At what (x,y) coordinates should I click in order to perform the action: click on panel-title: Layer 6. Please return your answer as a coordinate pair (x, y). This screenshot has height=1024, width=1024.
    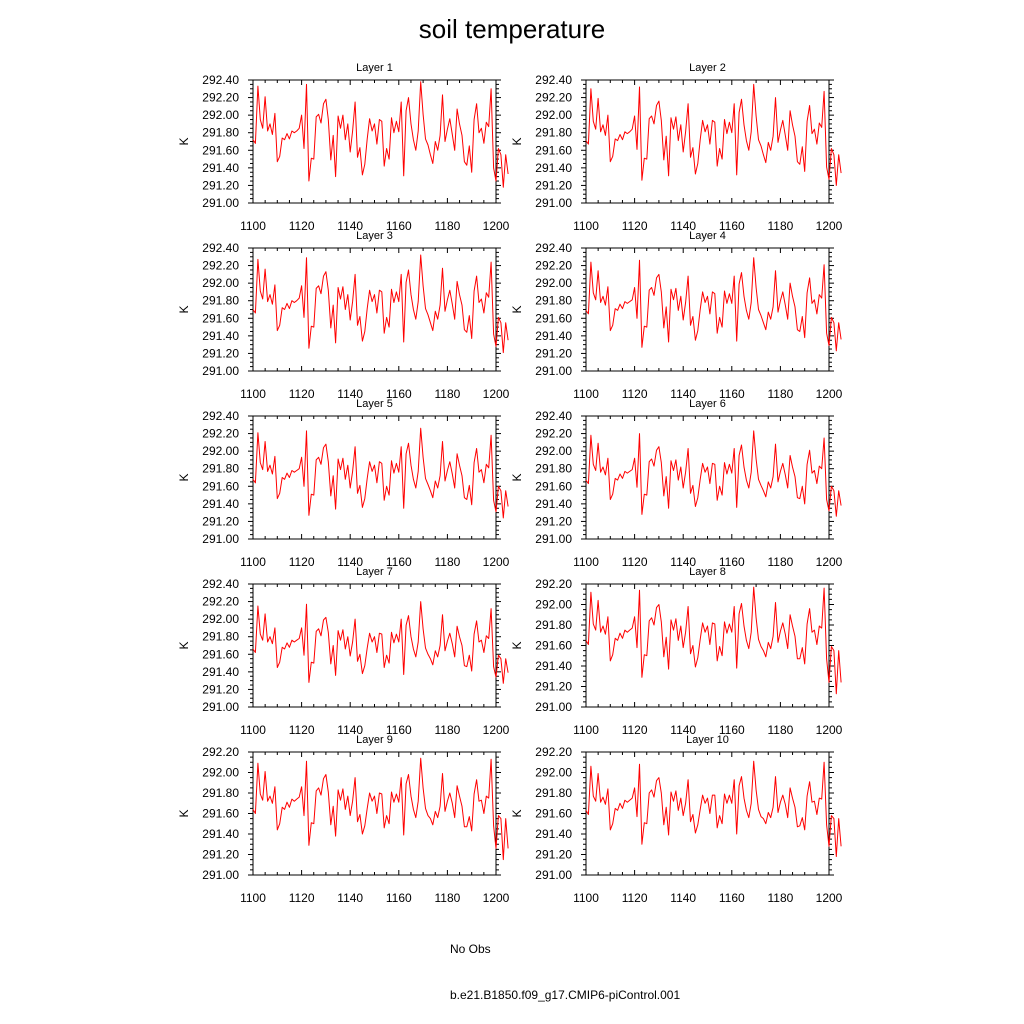
    Looking at the image, I should click on (707, 404).